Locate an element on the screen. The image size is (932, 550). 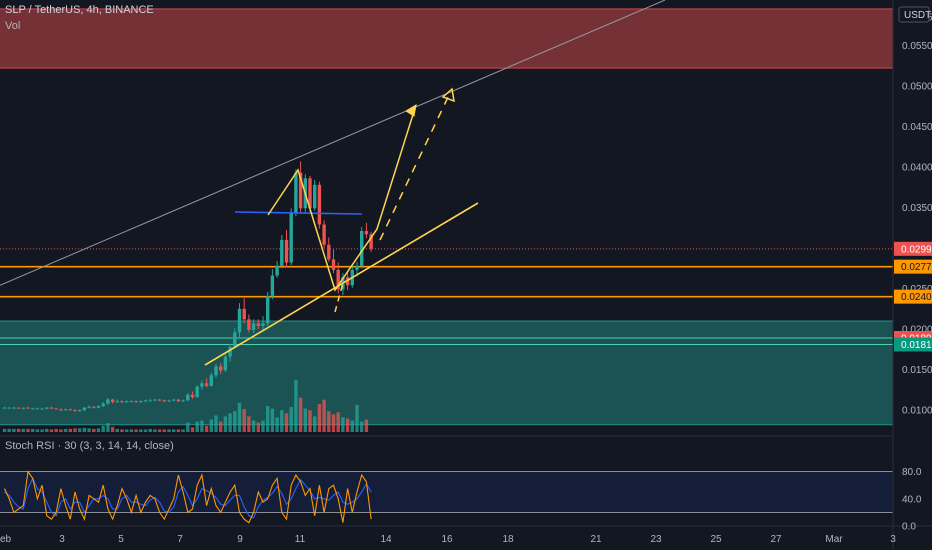
projection-dashed is located at coordinates (415, 166).